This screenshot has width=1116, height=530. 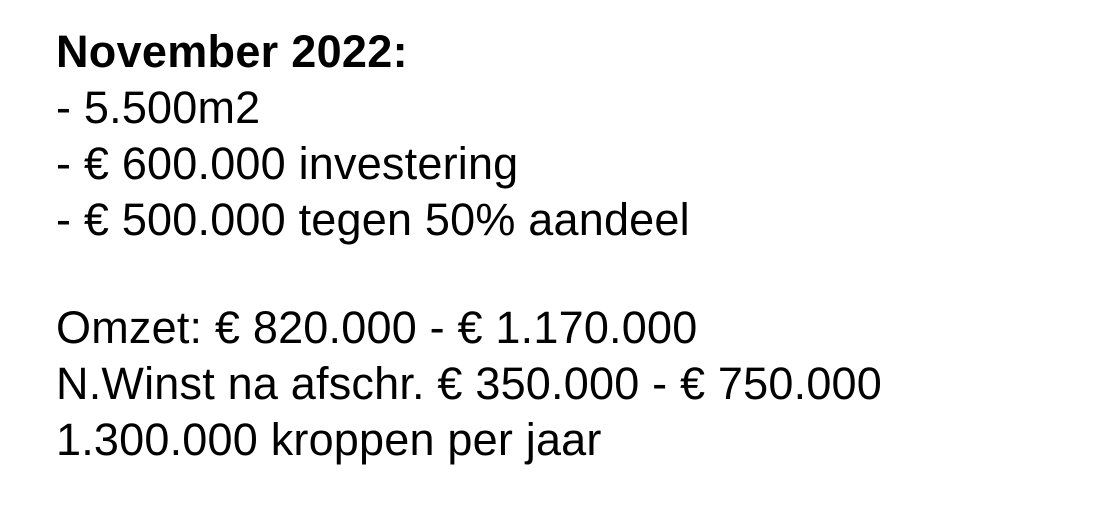 I want to click on paragraph-spacer, so click(x=576, y=274).